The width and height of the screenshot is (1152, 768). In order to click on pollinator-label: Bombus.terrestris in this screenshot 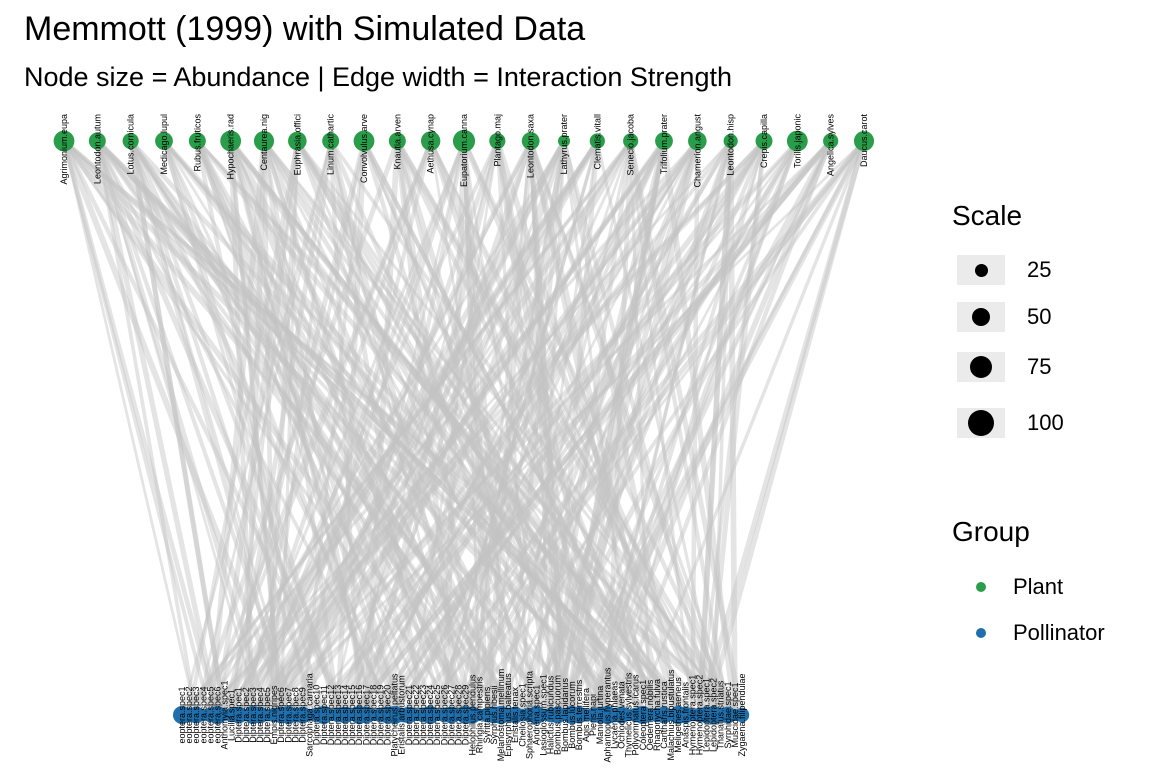, I will do `click(579, 714)`.